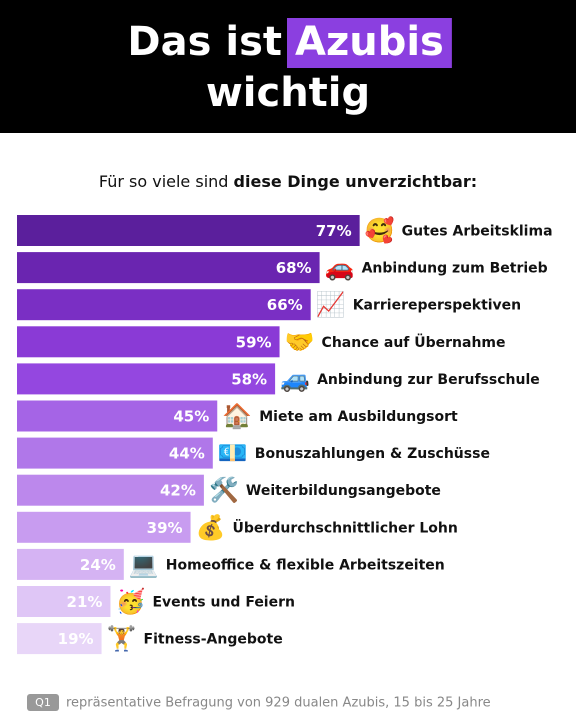 The height and width of the screenshot is (720, 576). What do you see at coordinates (191, 417) in the screenshot?
I see `value-label: 45%` at bounding box center [191, 417].